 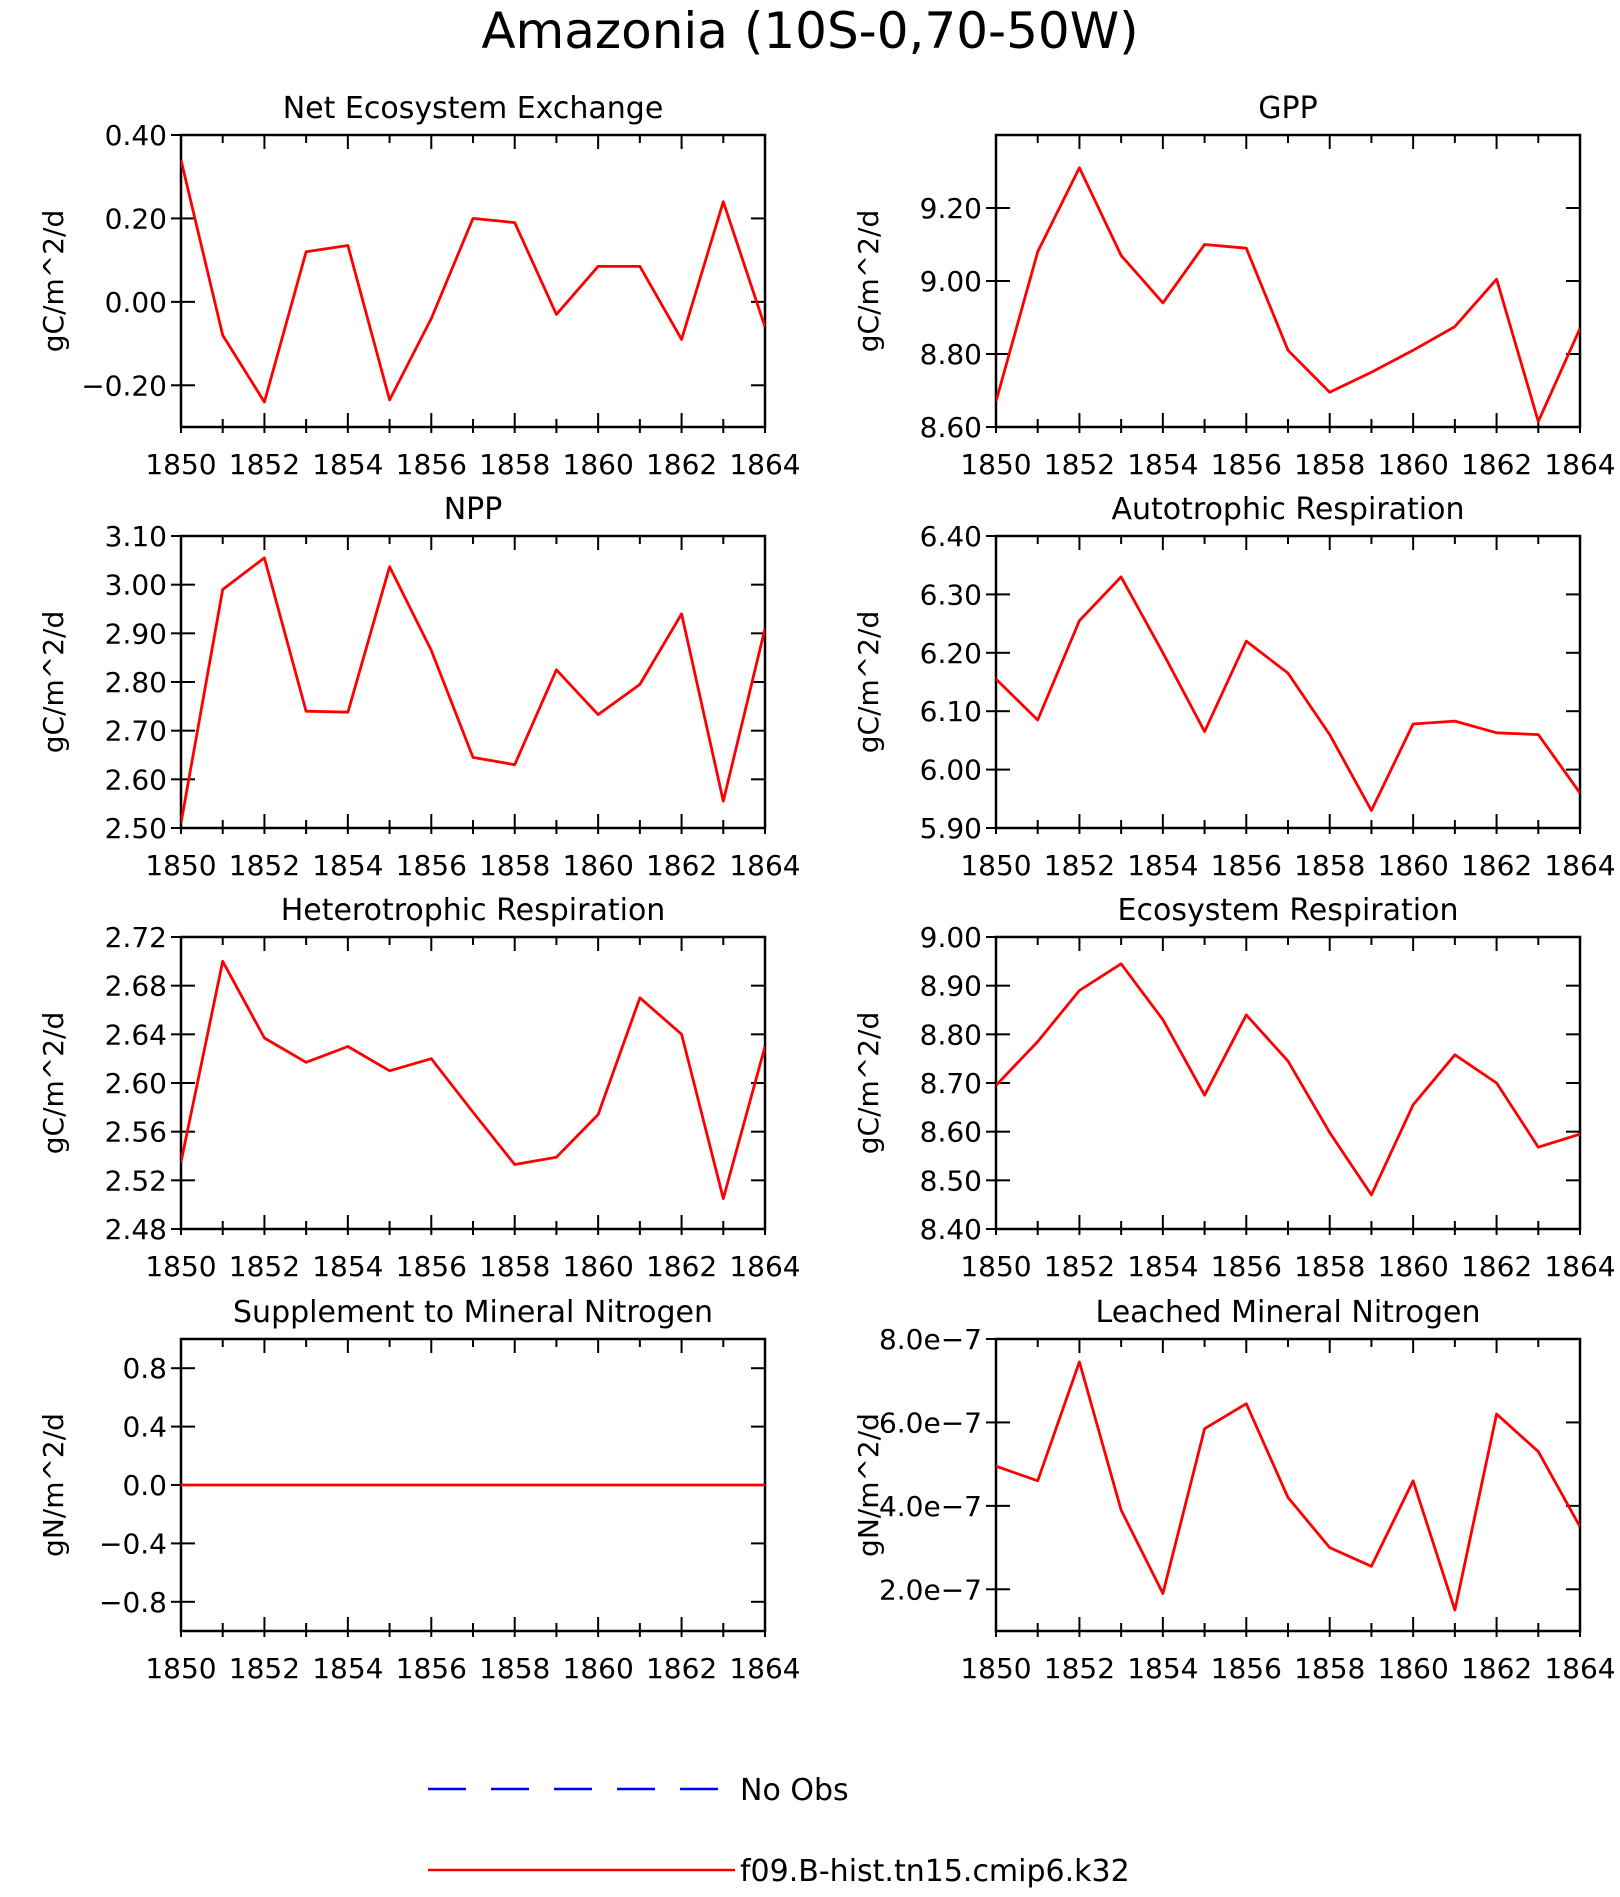 What do you see at coordinates (144, 1368) in the screenshot?
I see `y-tick-label: 0.8` at bounding box center [144, 1368].